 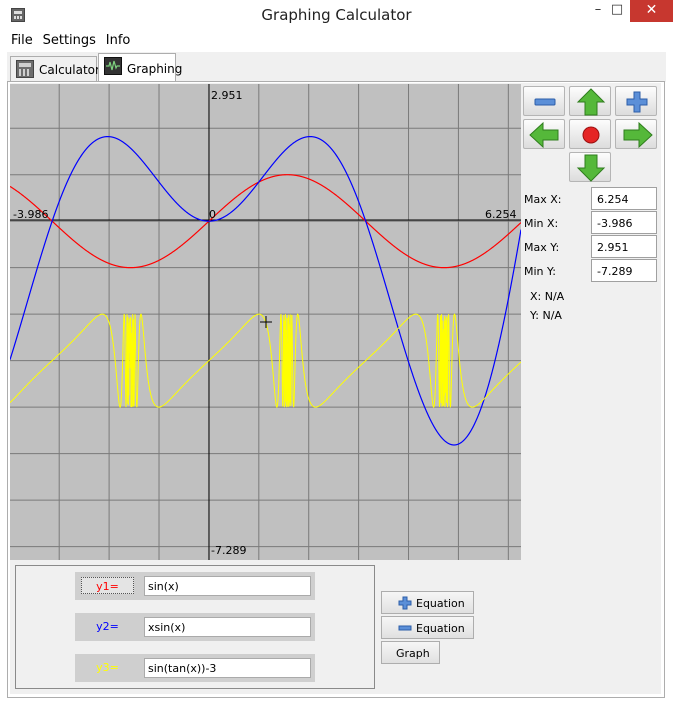 What do you see at coordinates (598, 9) in the screenshot?
I see `minimize-button: –` at bounding box center [598, 9].